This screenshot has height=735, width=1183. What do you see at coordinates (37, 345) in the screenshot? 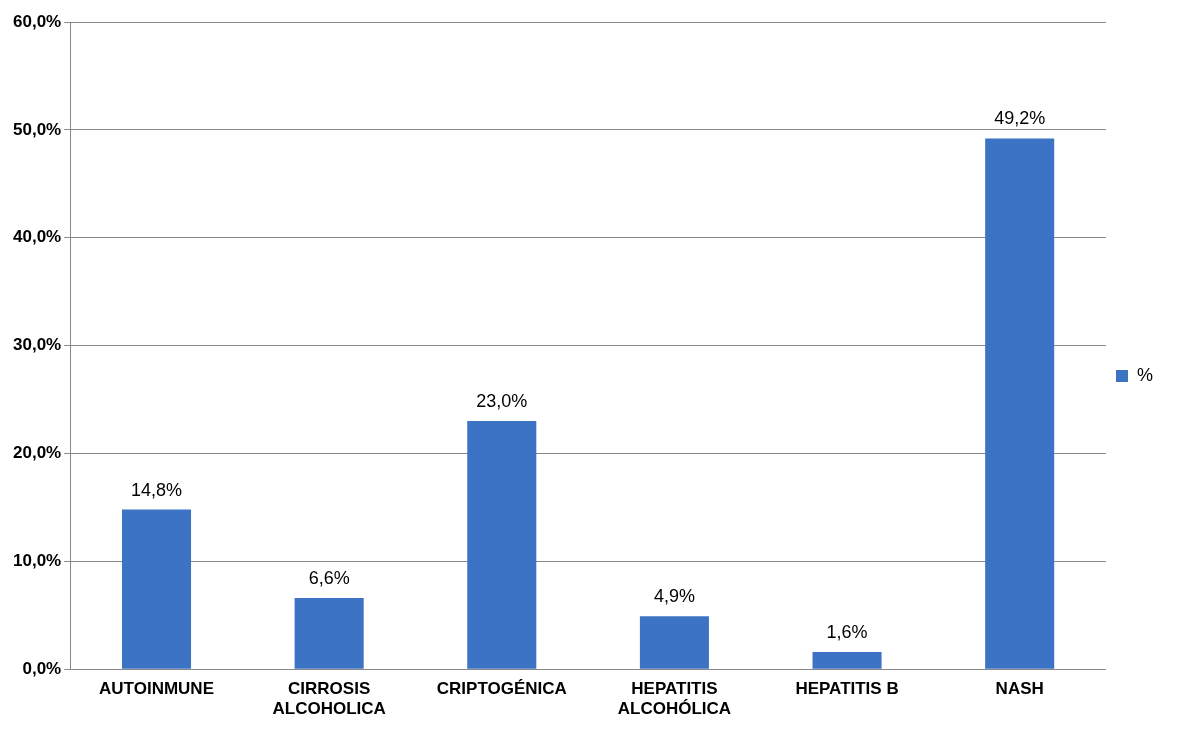
I see `y-tick-label: 30,0%` at bounding box center [37, 345].